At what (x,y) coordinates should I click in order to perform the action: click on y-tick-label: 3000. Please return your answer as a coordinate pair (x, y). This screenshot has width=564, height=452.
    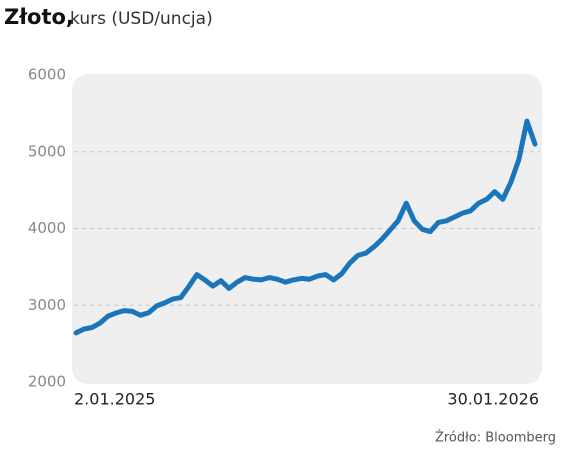
    Looking at the image, I should click on (47, 305).